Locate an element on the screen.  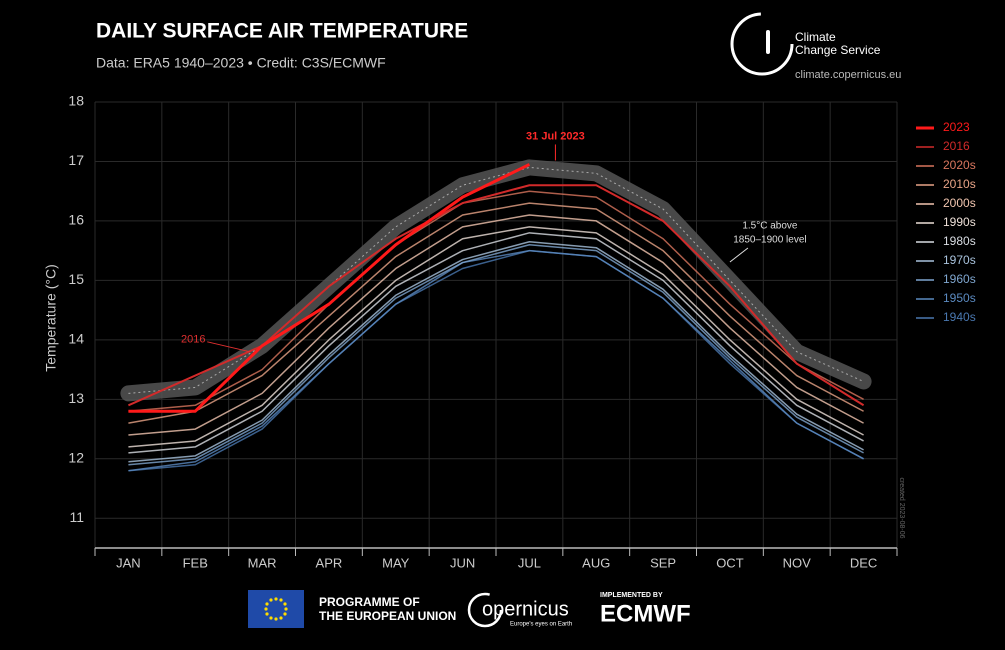
x-tick-label: JUN is located at coordinates (462, 562).